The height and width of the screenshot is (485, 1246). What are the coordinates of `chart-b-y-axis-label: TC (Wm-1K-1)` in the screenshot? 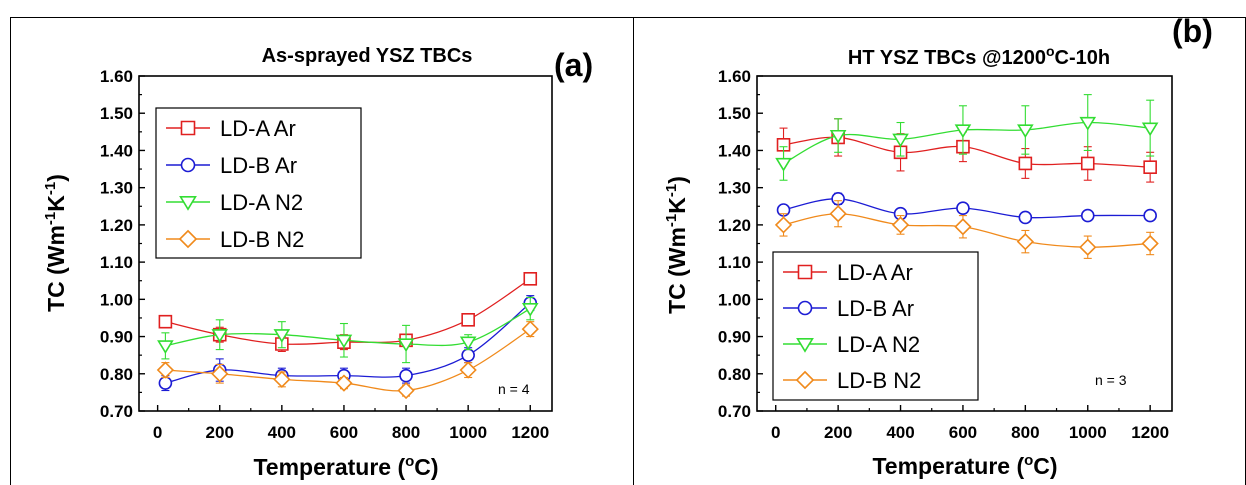 It's located at (676, 245).